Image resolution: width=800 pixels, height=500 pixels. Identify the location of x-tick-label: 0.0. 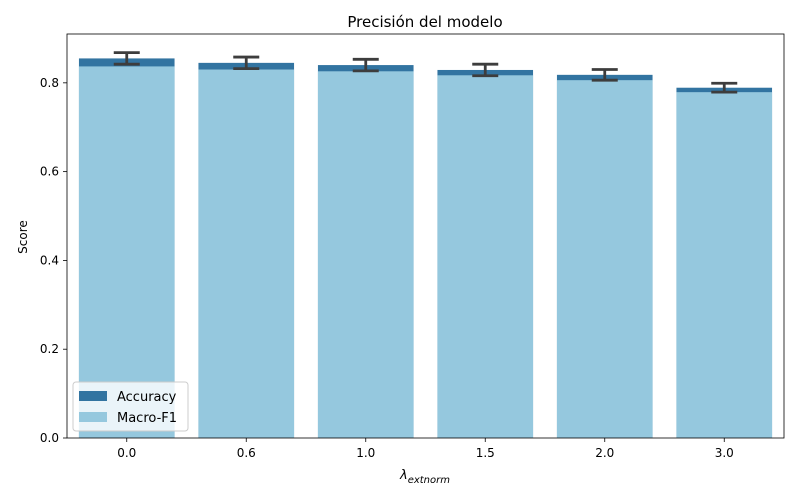
(126, 453).